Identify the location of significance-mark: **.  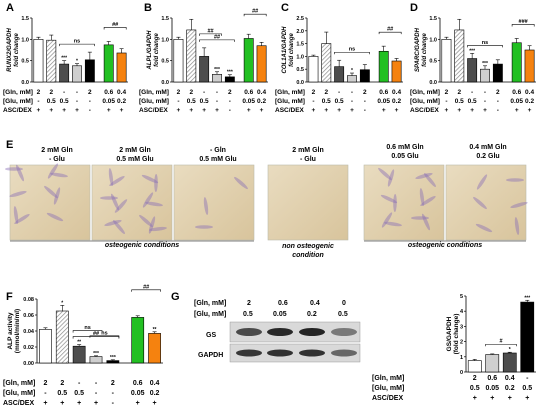
(155, 330).